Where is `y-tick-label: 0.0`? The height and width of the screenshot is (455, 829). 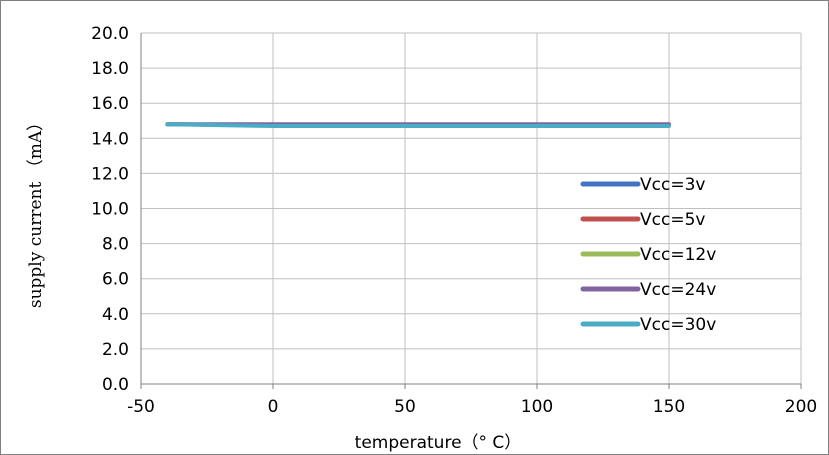 y-tick-label: 0.0 is located at coordinates (115, 385).